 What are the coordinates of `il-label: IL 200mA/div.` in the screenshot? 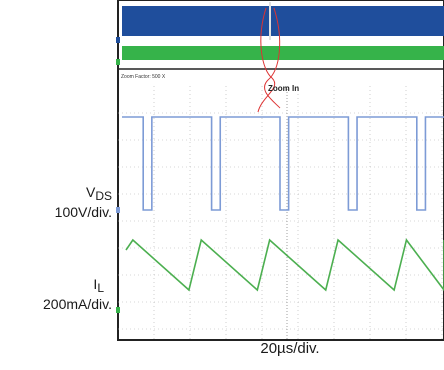 It's located at (56, 294).